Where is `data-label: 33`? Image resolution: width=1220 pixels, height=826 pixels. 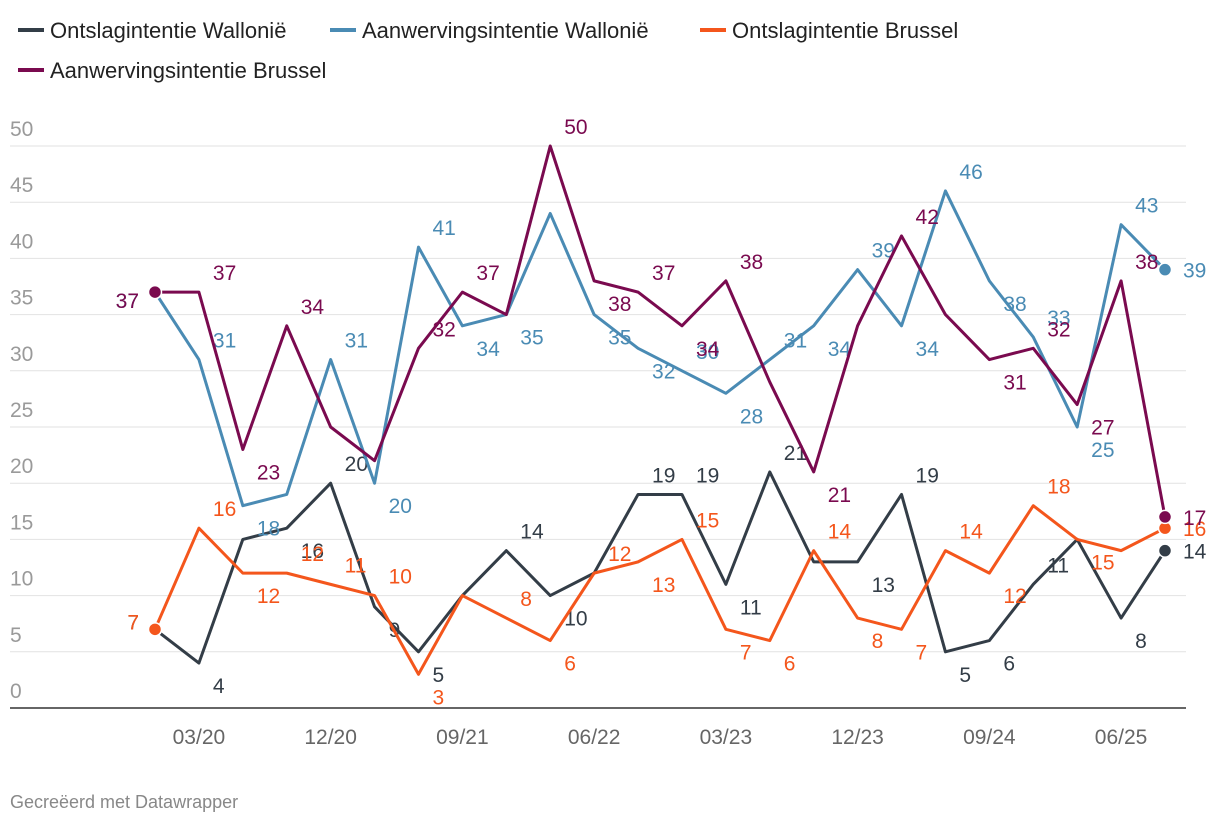 data-label: 33 is located at coordinates (1058, 318).